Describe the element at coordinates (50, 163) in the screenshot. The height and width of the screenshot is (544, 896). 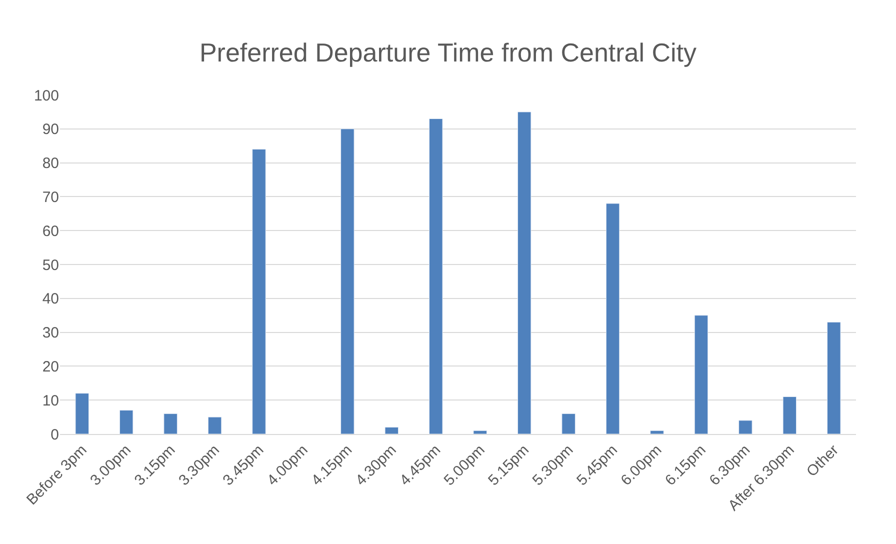
I see `y-tick-label: 80` at that location.